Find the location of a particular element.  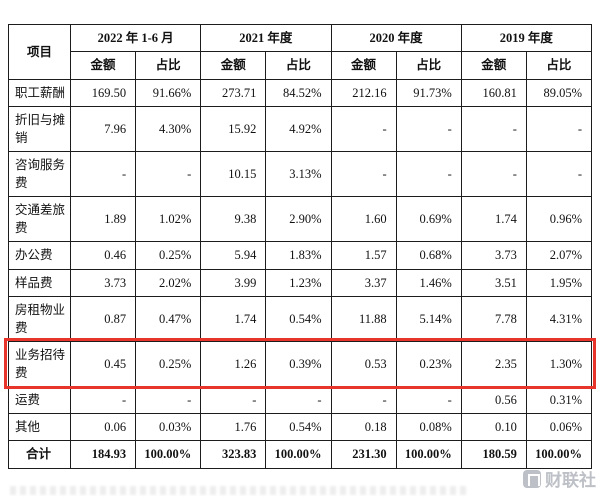

col-header-period-2019: 2019 年度 is located at coordinates (526, 38).